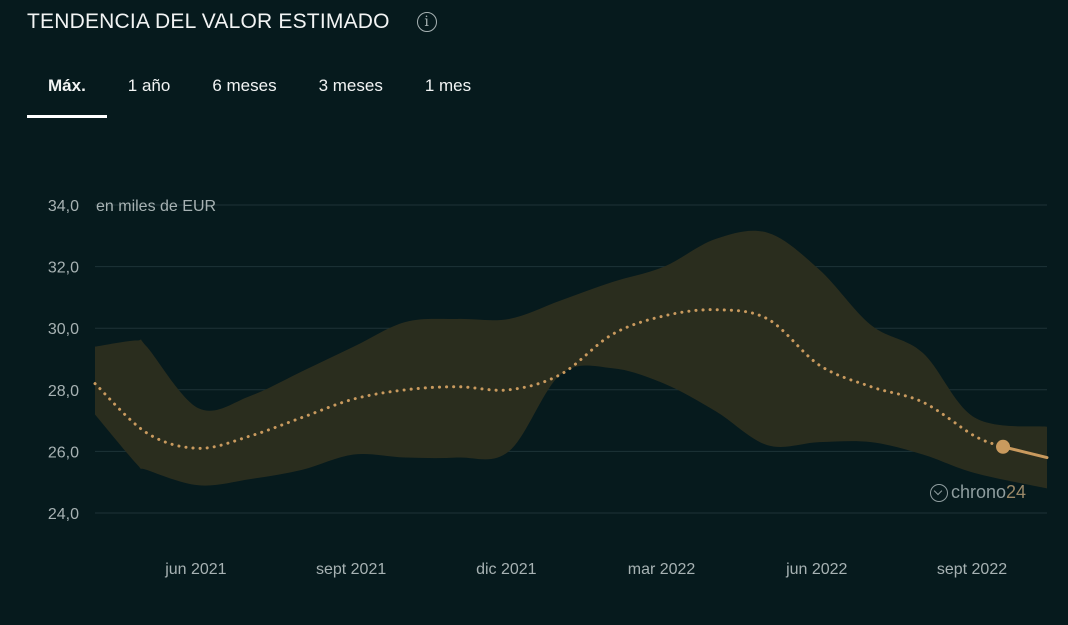 This screenshot has width=1068, height=625. What do you see at coordinates (244, 85) in the screenshot?
I see `tab-6-months: 6 meses` at bounding box center [244, 85].